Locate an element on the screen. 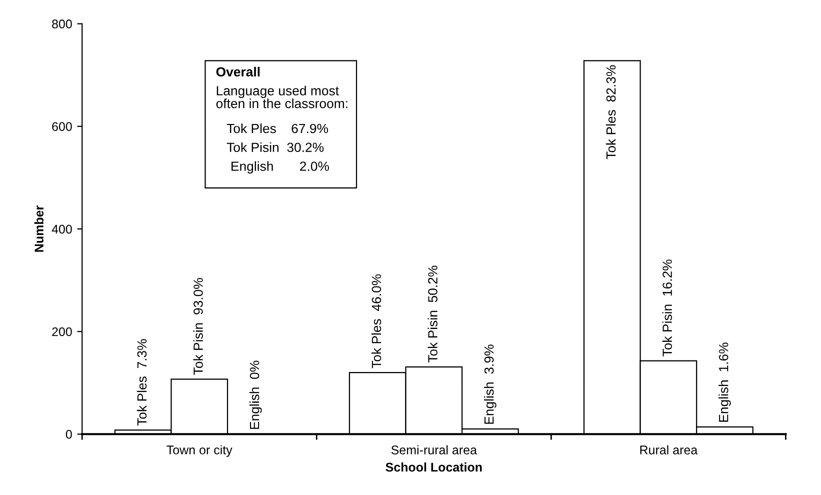  data-label: Tok Pisin 93.0% is located at coordinates (198, 326).